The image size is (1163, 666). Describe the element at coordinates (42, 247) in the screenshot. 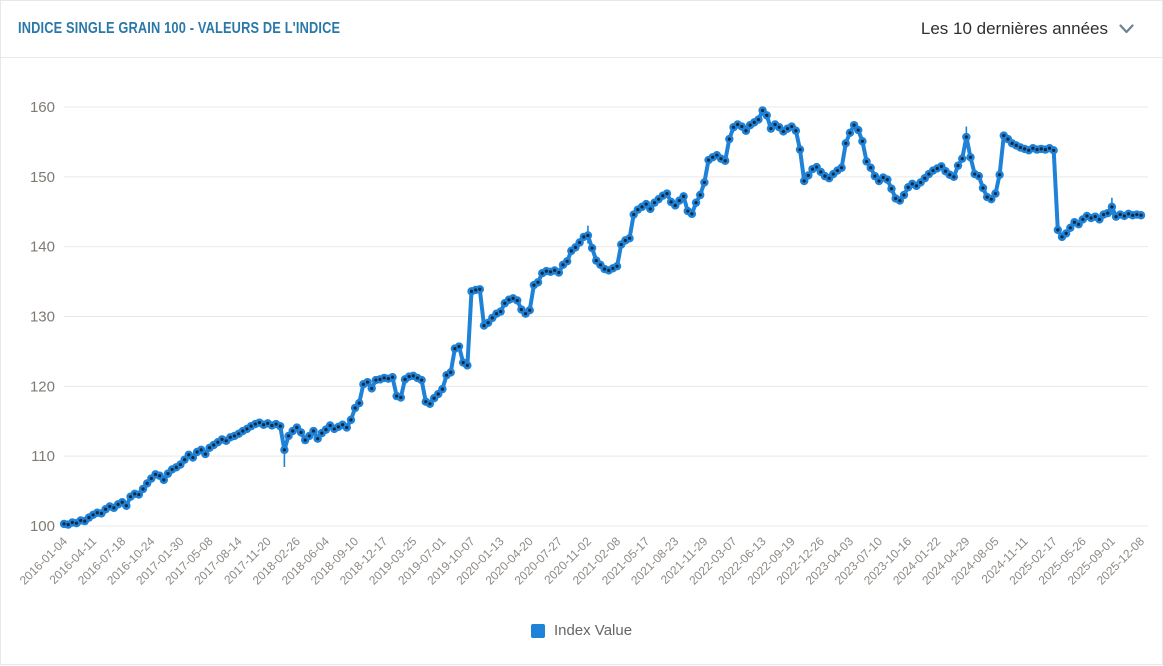

I see `svg-text: 140` at that location.